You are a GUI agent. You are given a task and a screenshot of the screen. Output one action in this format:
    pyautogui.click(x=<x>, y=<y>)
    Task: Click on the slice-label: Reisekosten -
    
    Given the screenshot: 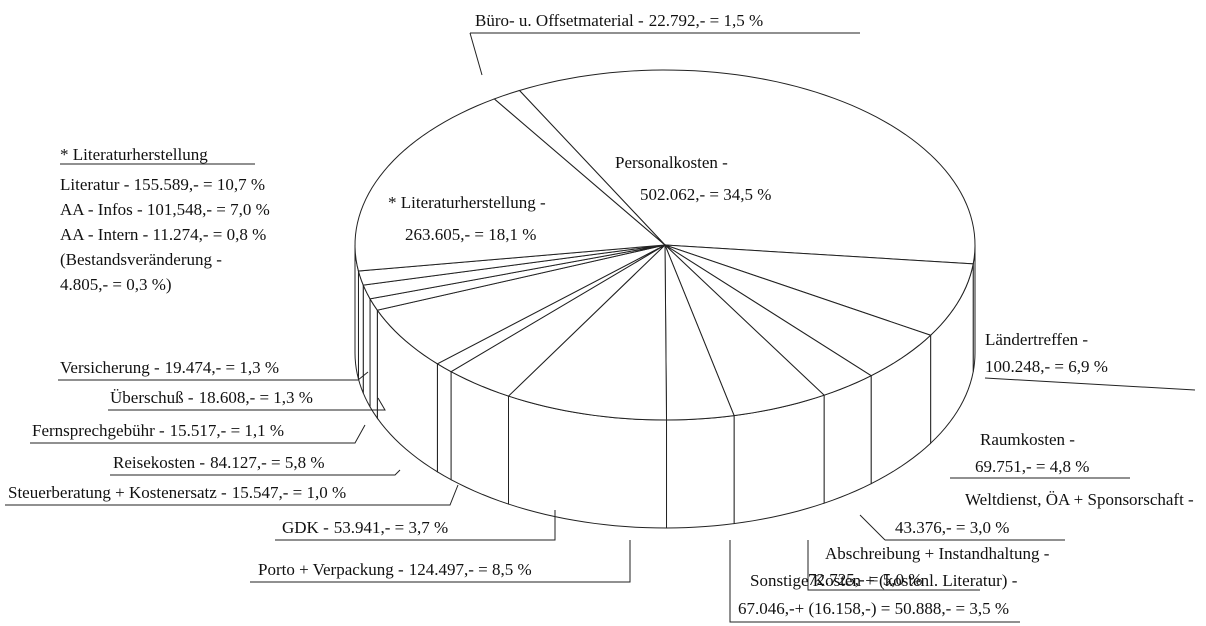 What is the action you would take?
    pyautogui.click(x=159, y=462)
    